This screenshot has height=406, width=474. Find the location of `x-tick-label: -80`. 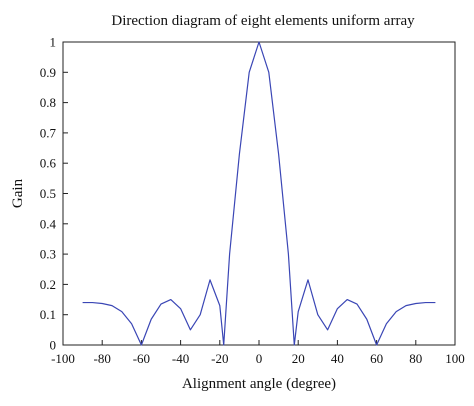

x-tick-label: -80 is located at coordinates (102, 358).